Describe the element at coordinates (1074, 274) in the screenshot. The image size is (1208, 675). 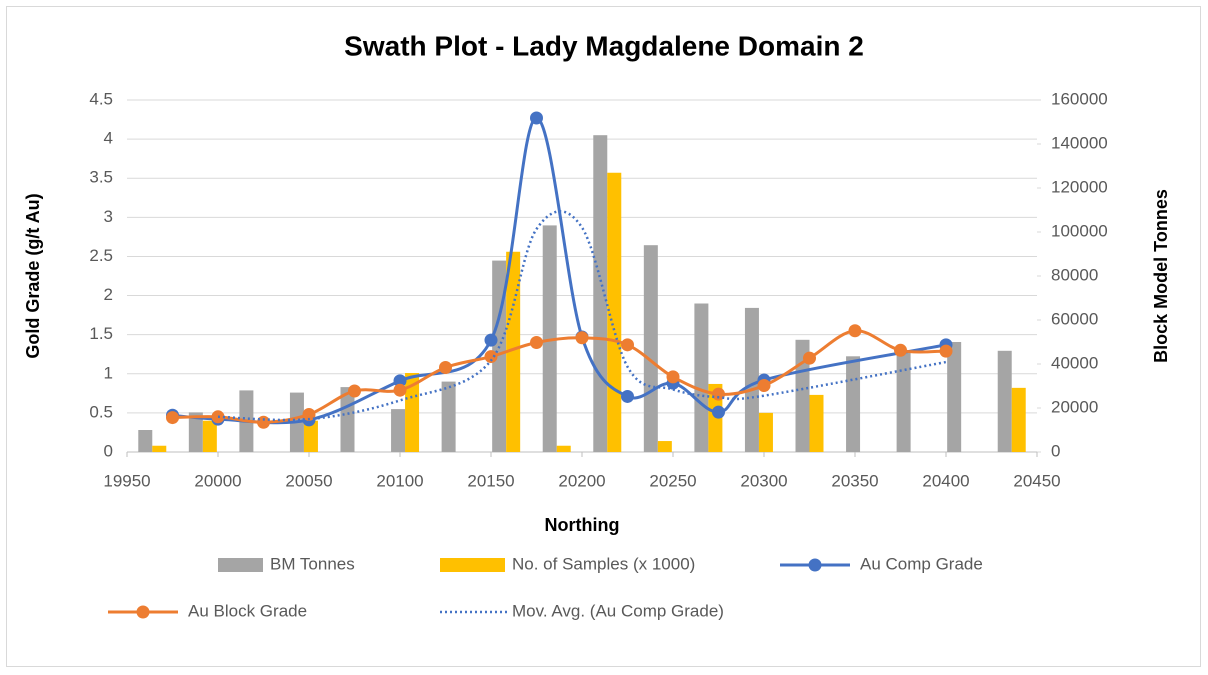
I see `y2-tick-label: 80000` at that location.